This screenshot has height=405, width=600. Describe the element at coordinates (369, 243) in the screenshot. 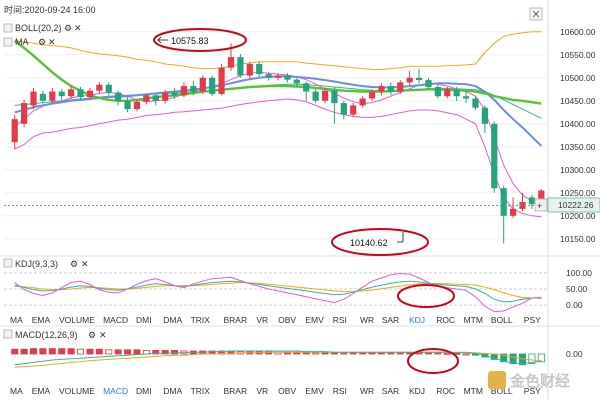

I see `low-label: 10140.62` at that location.